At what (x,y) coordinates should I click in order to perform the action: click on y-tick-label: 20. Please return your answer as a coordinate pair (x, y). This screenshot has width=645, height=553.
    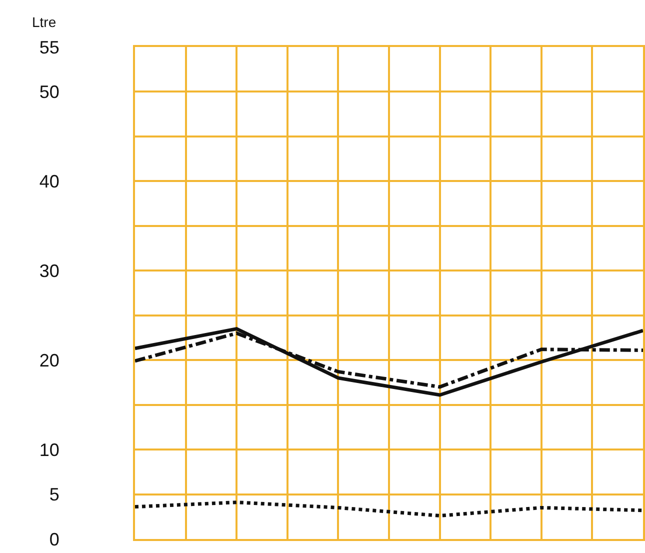
    Looking at the image, I should click on (49, 360).